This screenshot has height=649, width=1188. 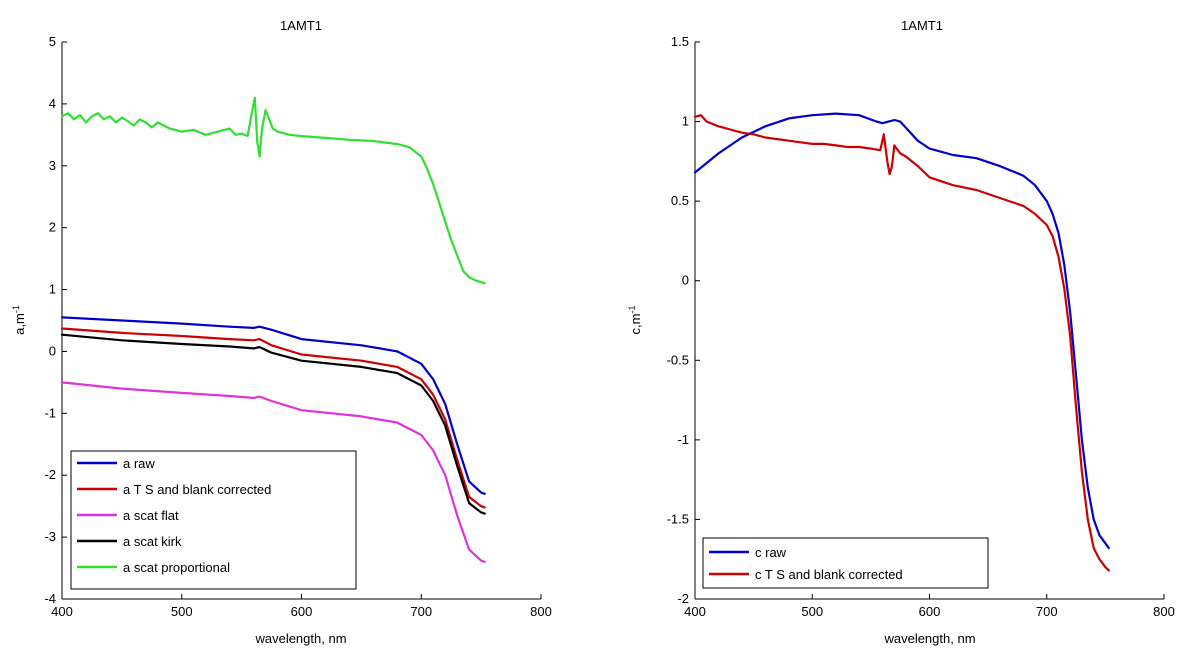 I want to click on y-tick-label: 1.5, so click(x=680, y=41).